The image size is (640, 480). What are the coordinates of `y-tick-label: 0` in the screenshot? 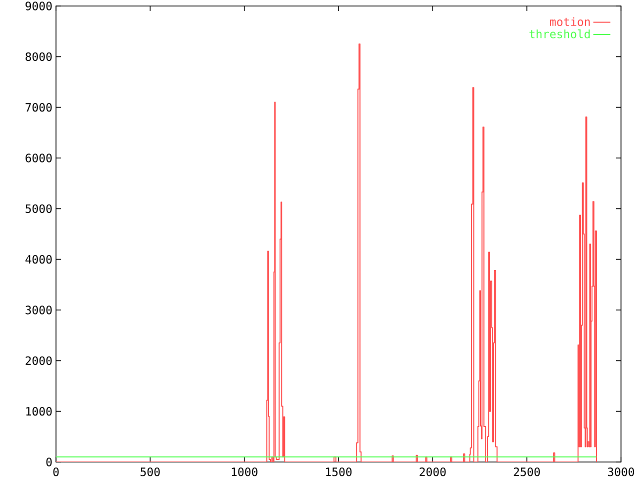 It's located at (49, 462).